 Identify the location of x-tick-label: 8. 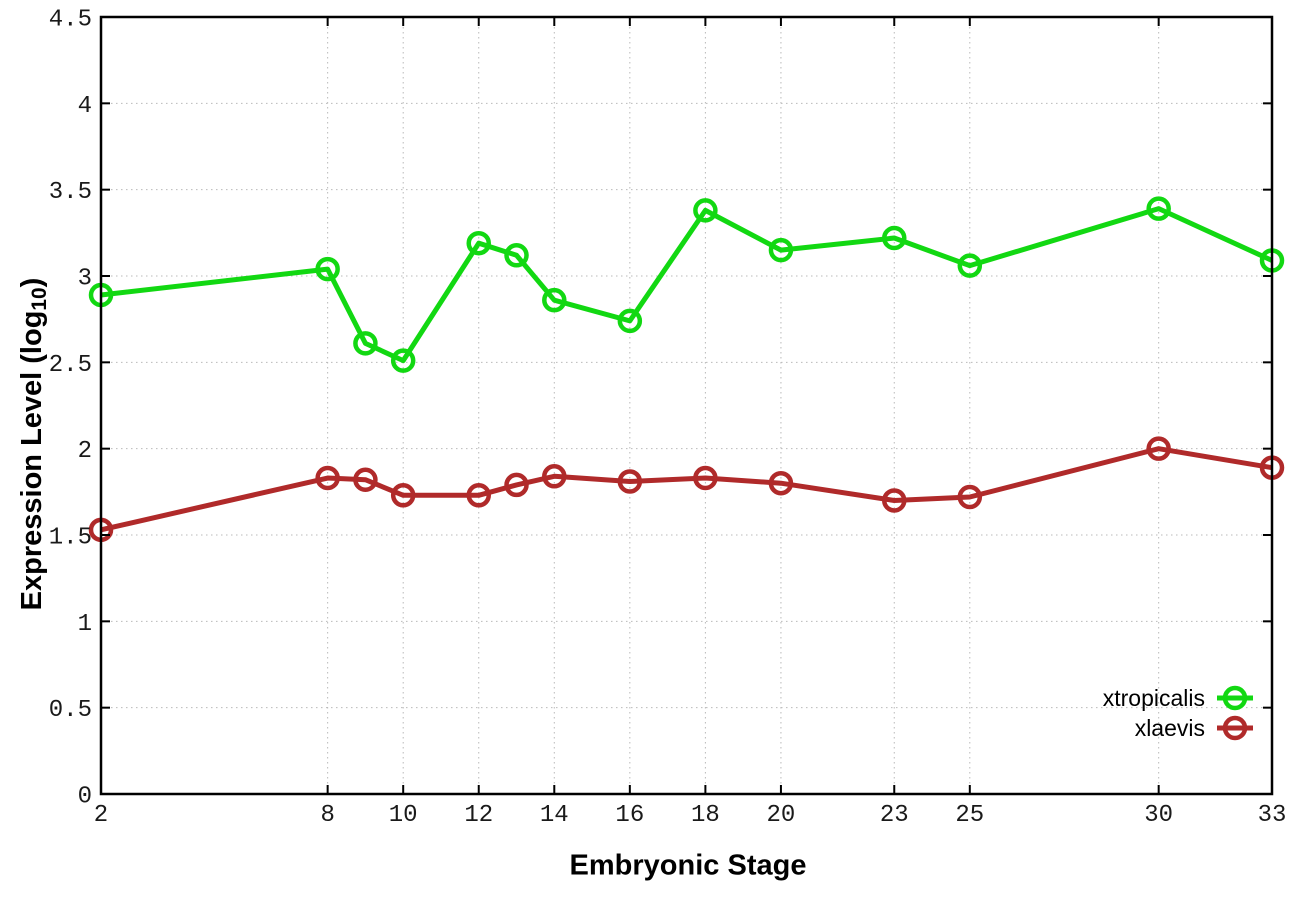
(327, 815).